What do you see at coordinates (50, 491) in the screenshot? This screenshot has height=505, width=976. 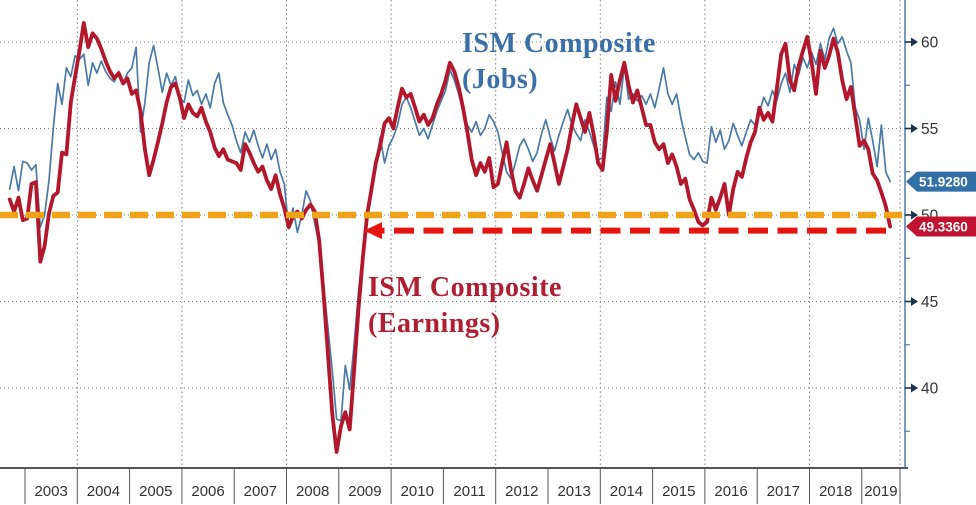 I see `x-tick-label: 2003` at bounding box center [50, 491].